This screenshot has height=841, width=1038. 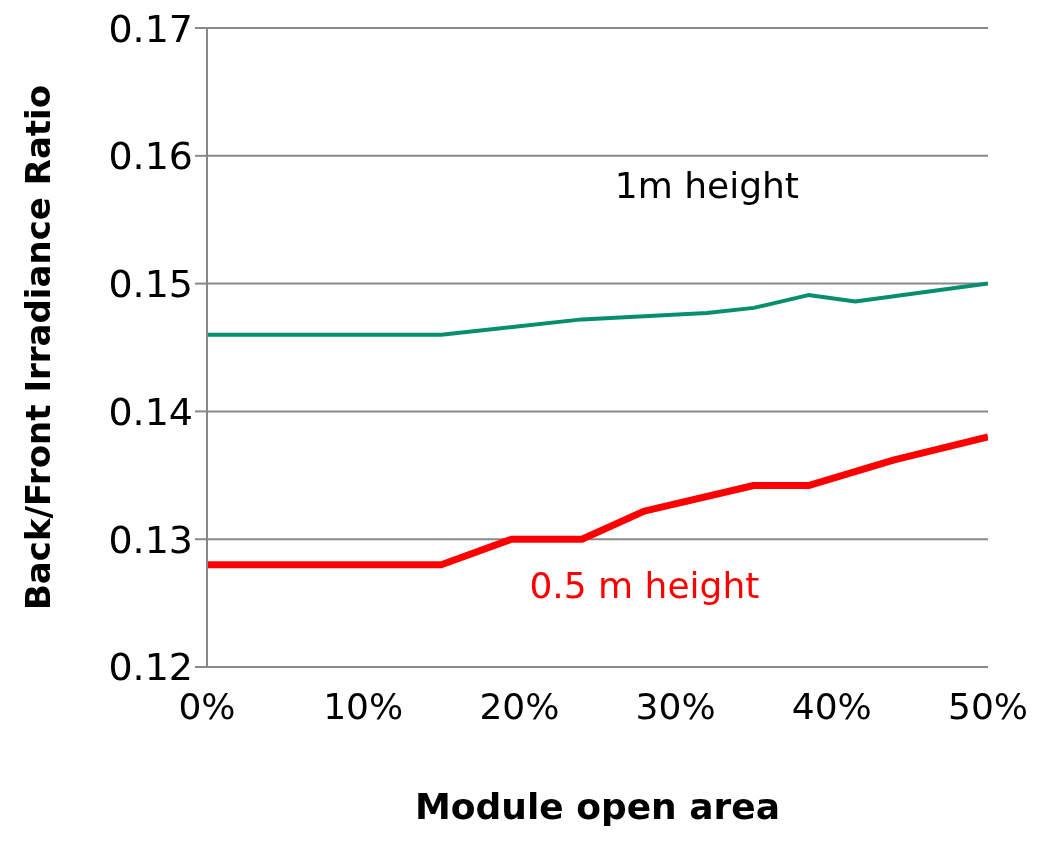 I want to click on x-tick-label: 40%, so click(x=831, y=706).